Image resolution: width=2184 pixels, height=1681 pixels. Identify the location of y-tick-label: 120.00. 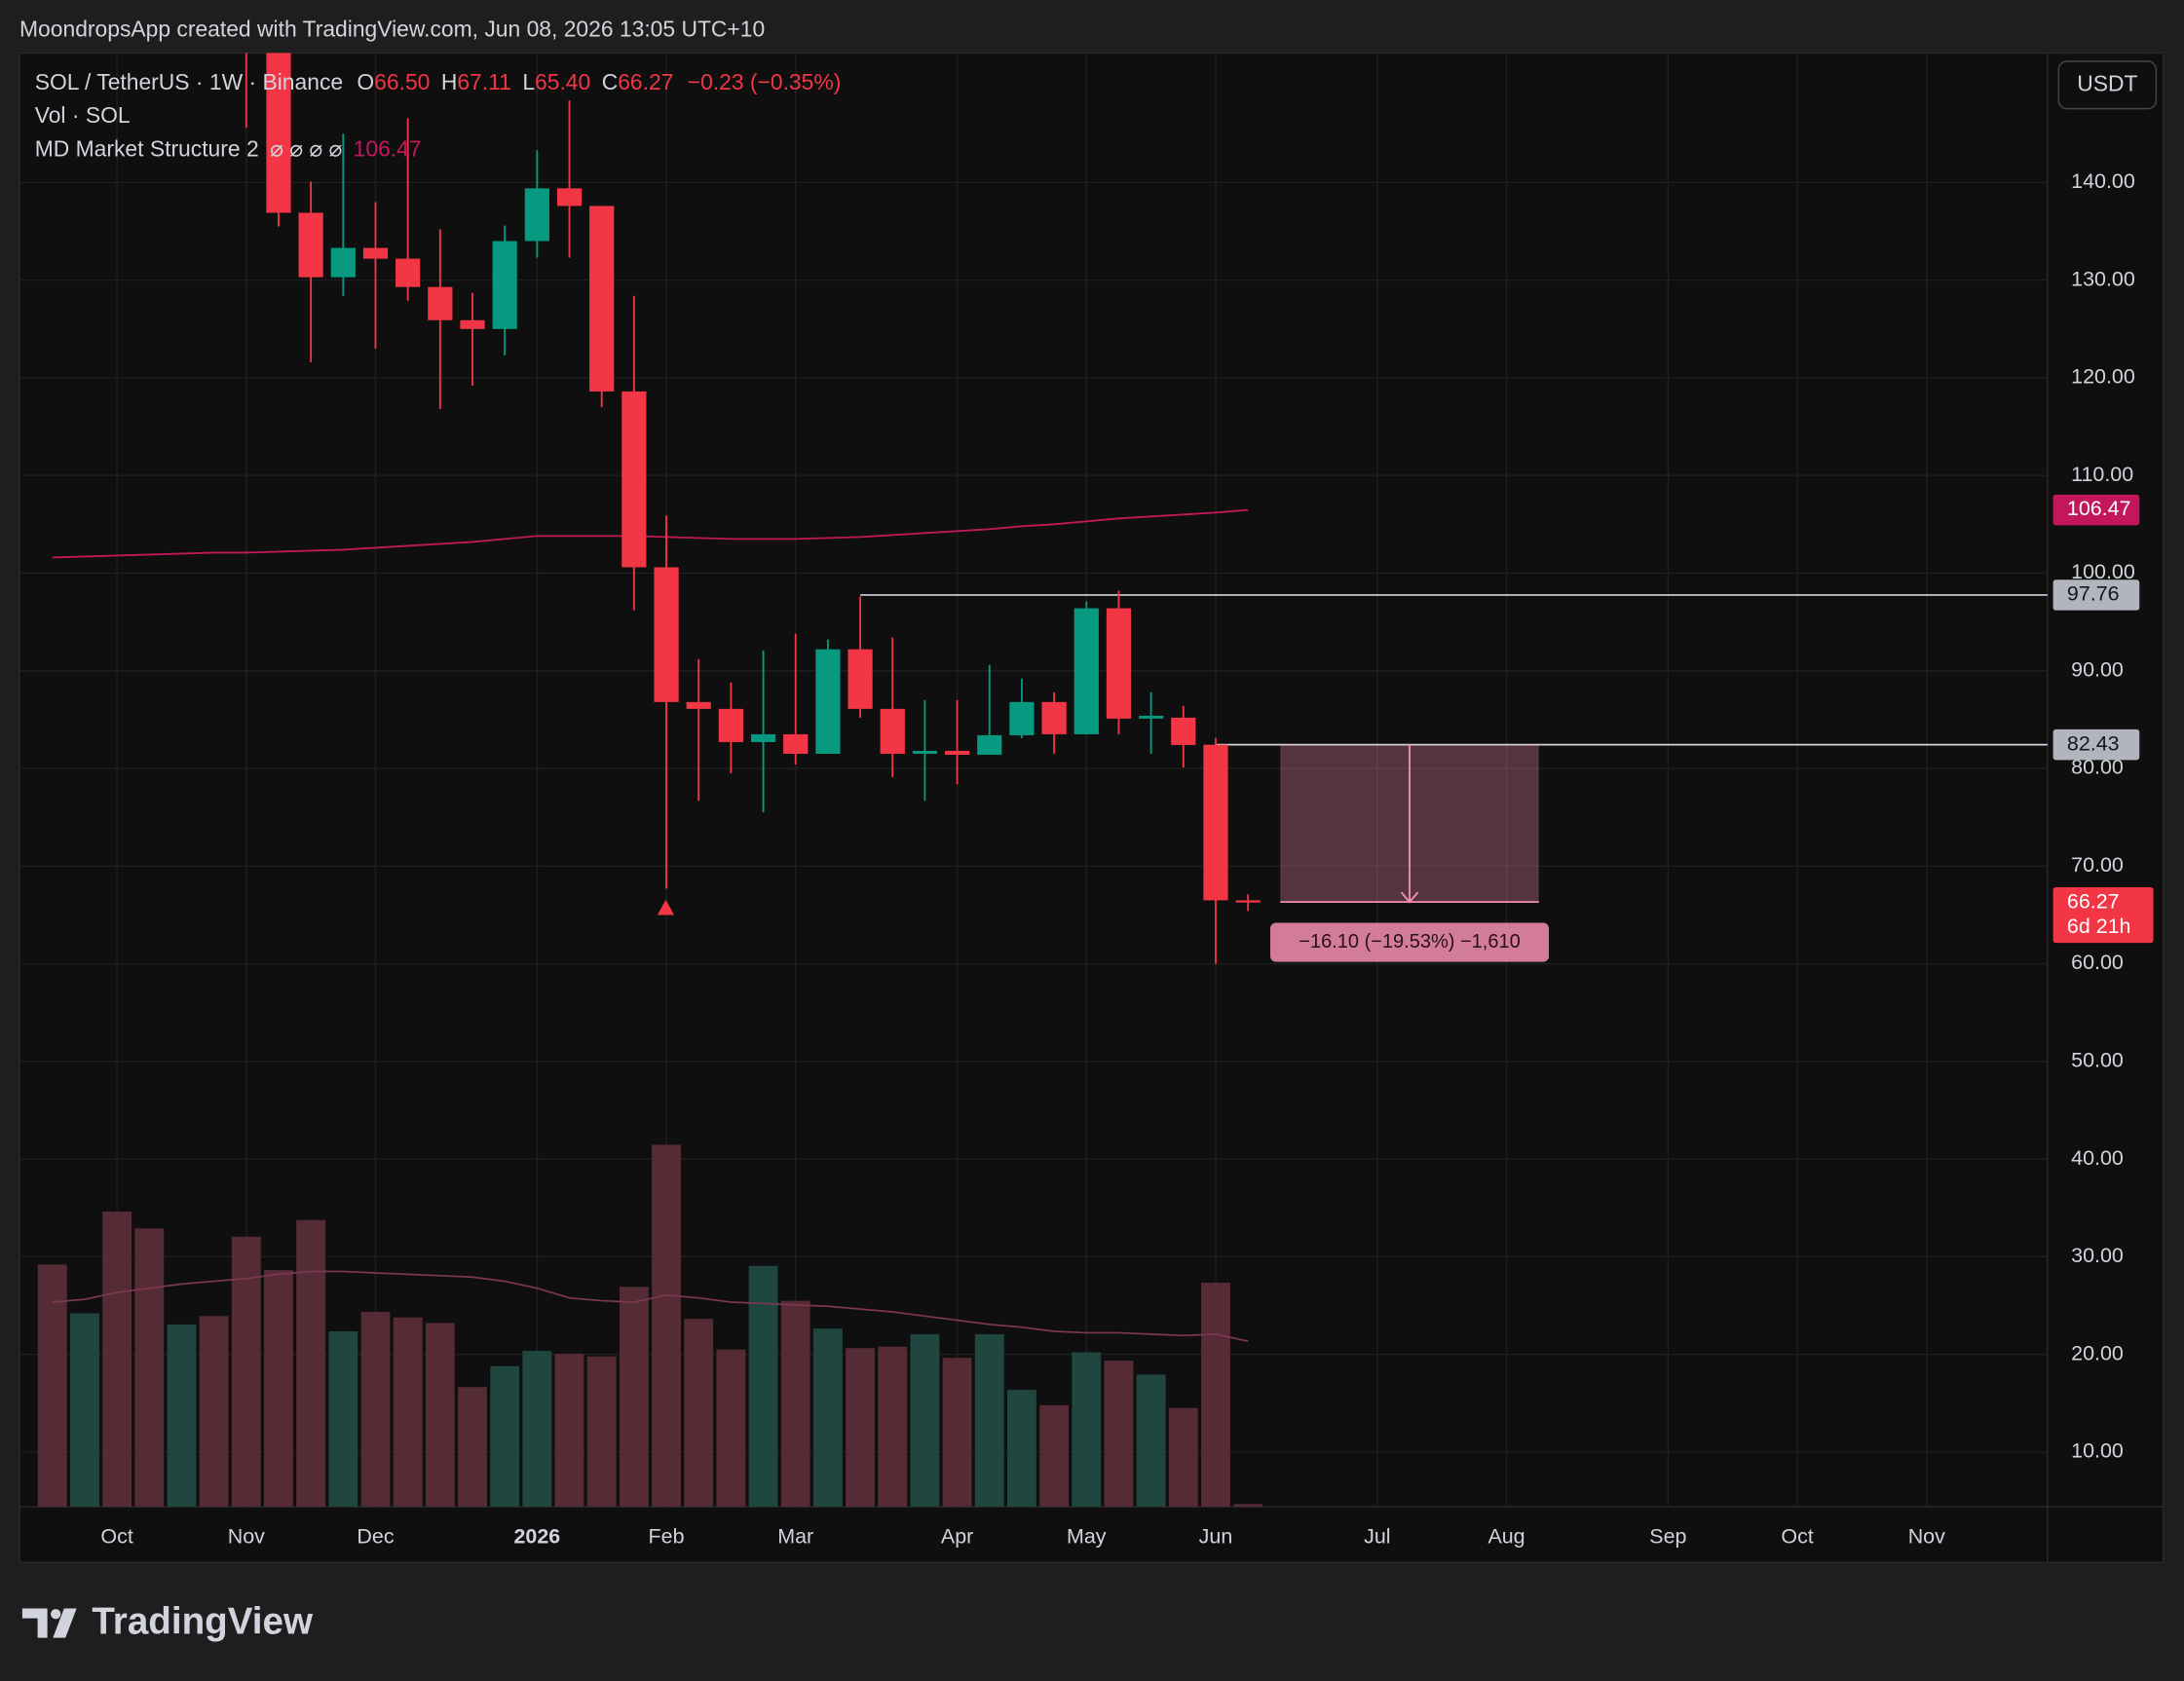
(2103, 377).